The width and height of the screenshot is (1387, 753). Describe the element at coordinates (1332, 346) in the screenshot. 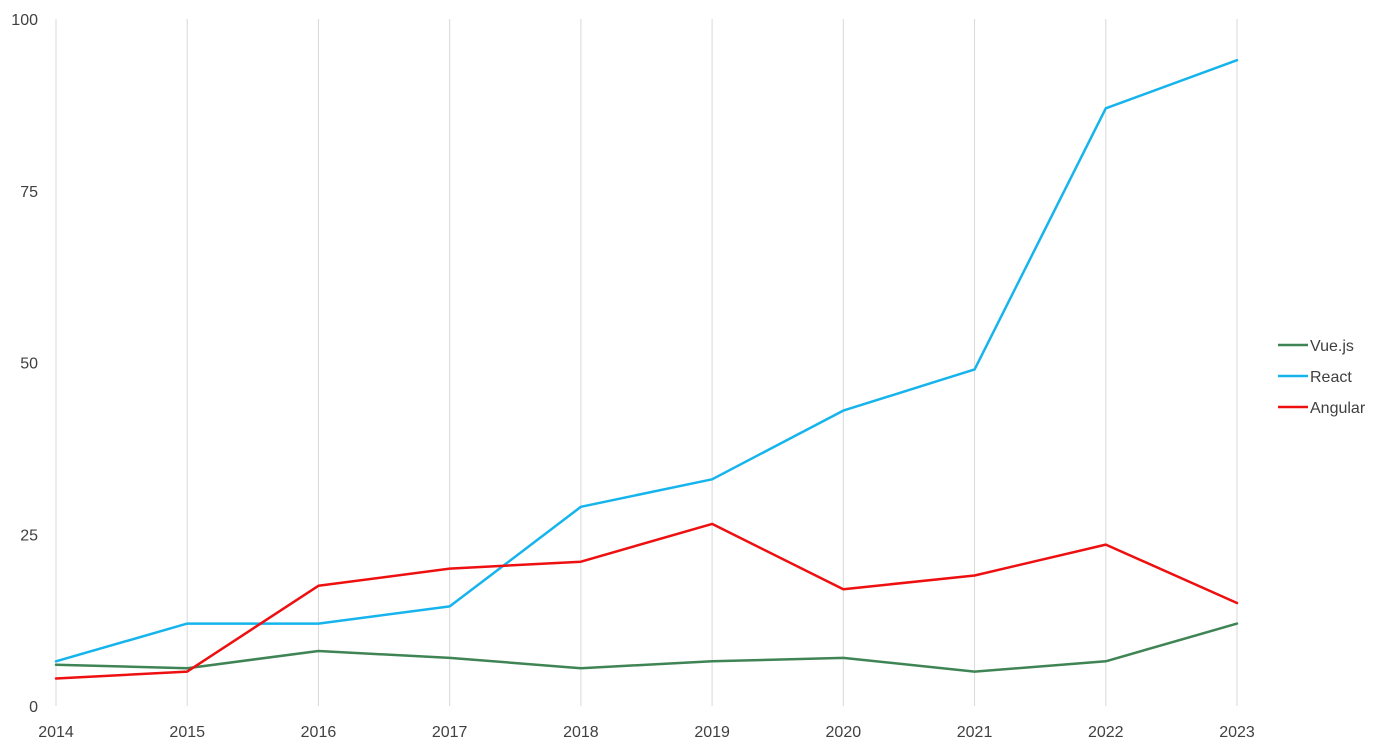

I see `legend-label: Vue.js` at that location.